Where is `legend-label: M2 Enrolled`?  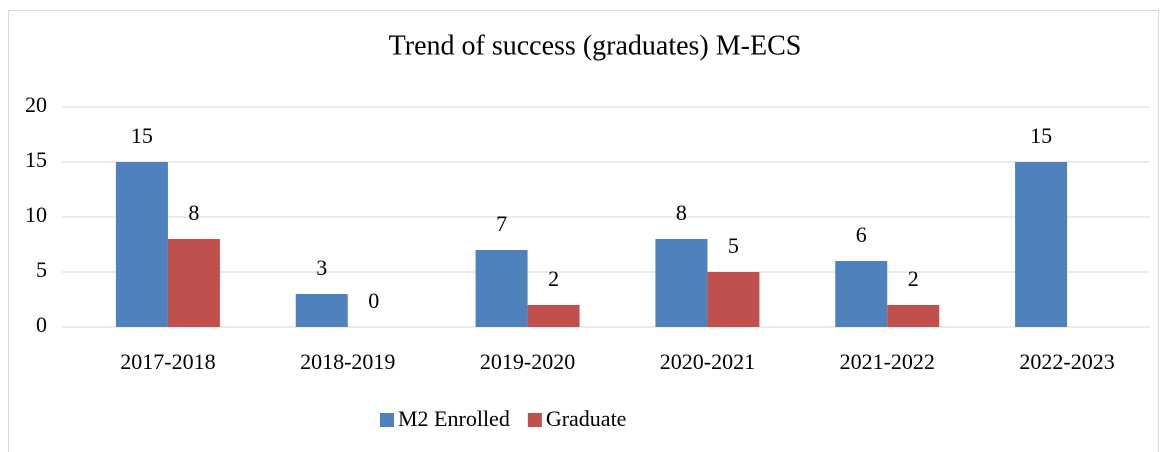
legend-label: M2 Enrolled is located at coordinates (454, 418).